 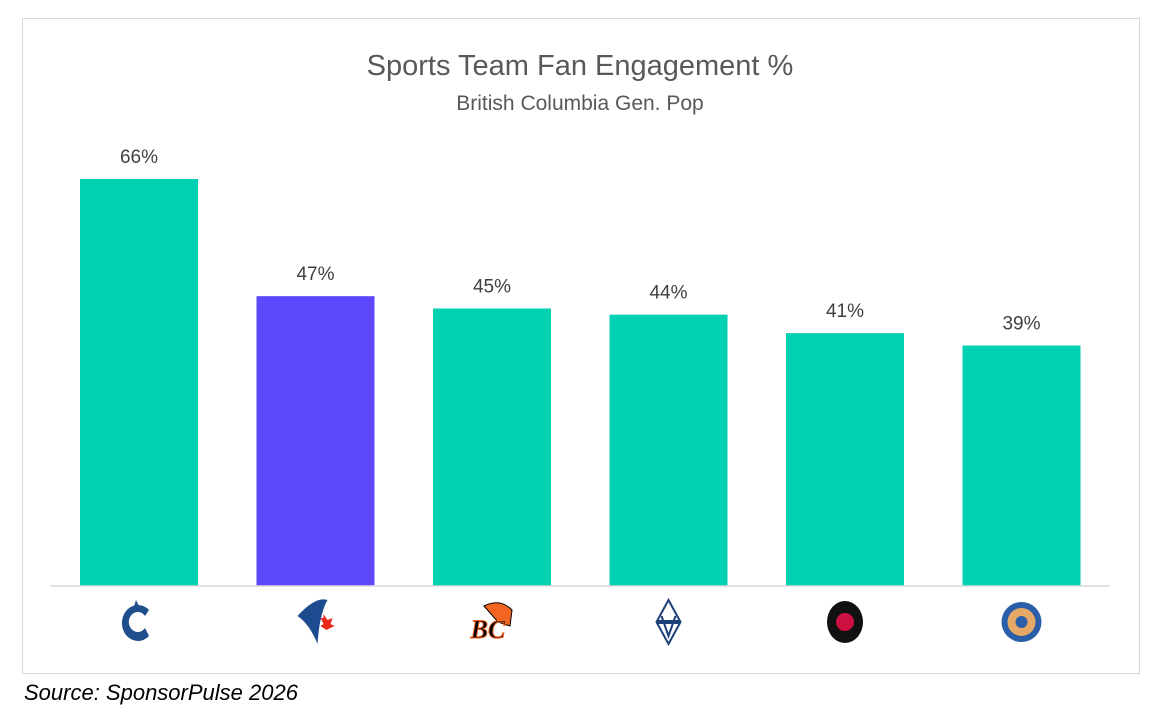 I want to click on goldeneyes-logo-icon, so click(x=1021, y=622).